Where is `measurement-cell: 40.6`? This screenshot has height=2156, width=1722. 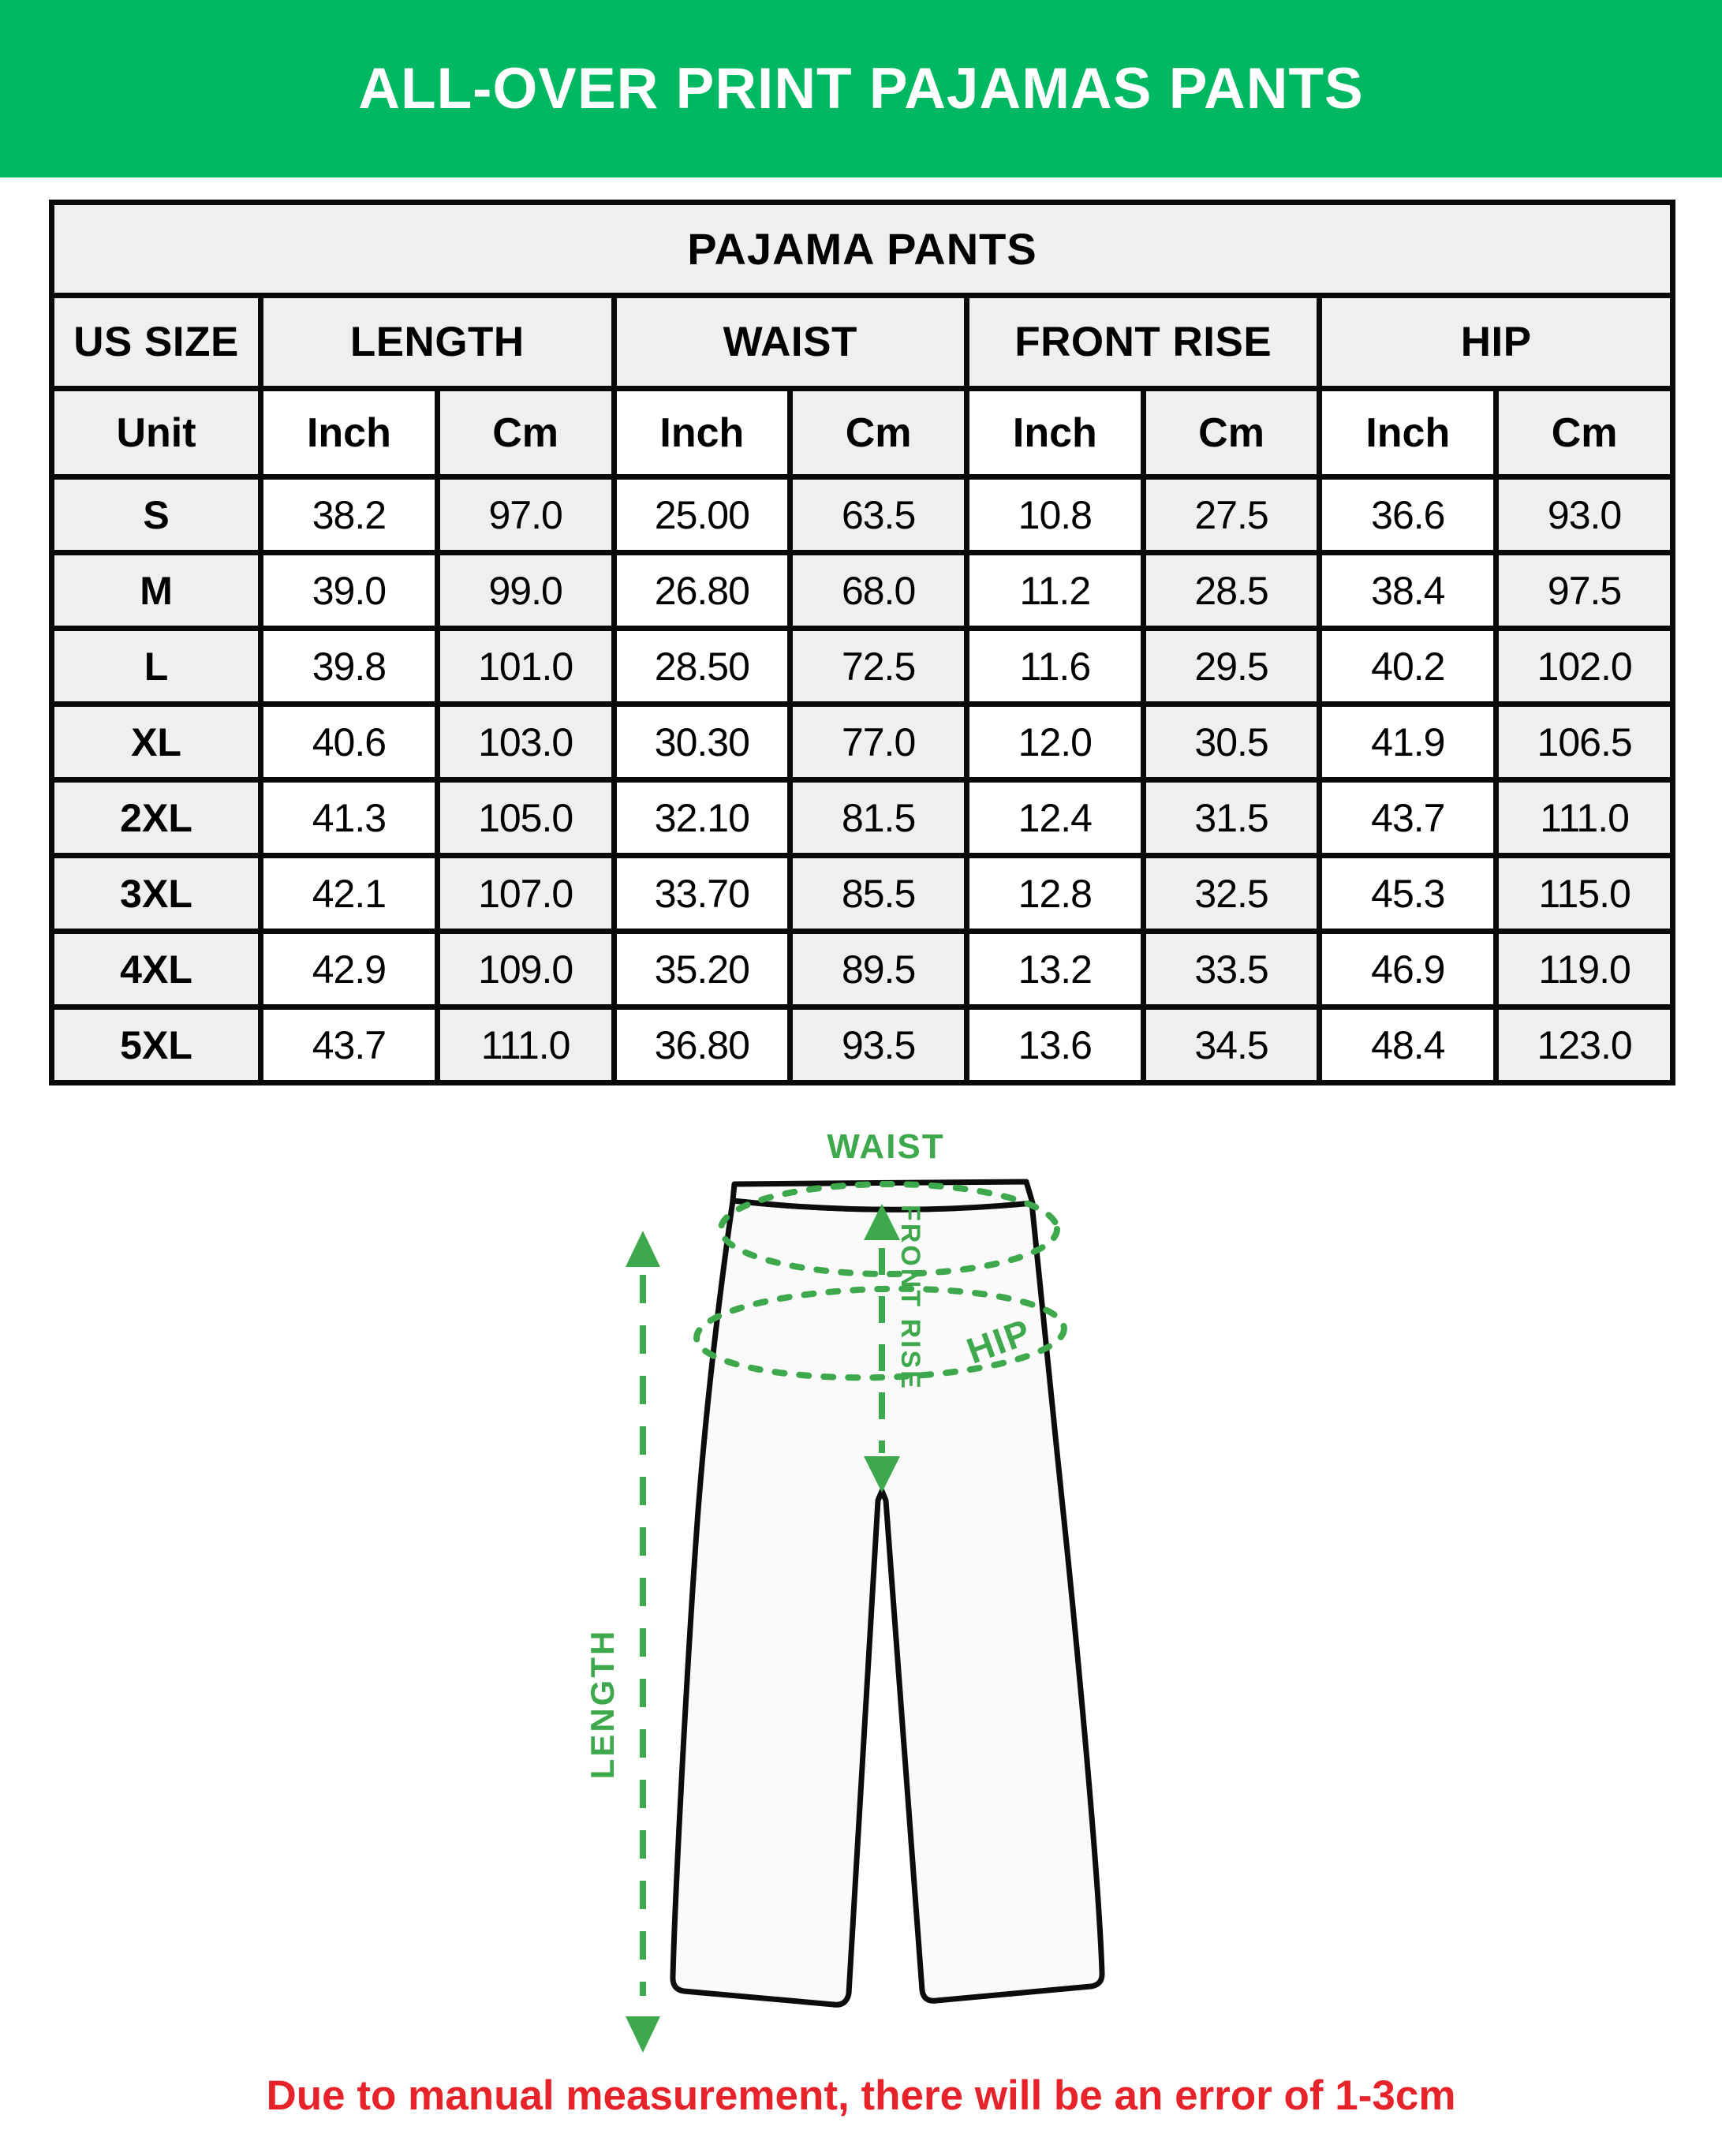 measurement-cell: 40.6 is located at coordinates (349, 742).